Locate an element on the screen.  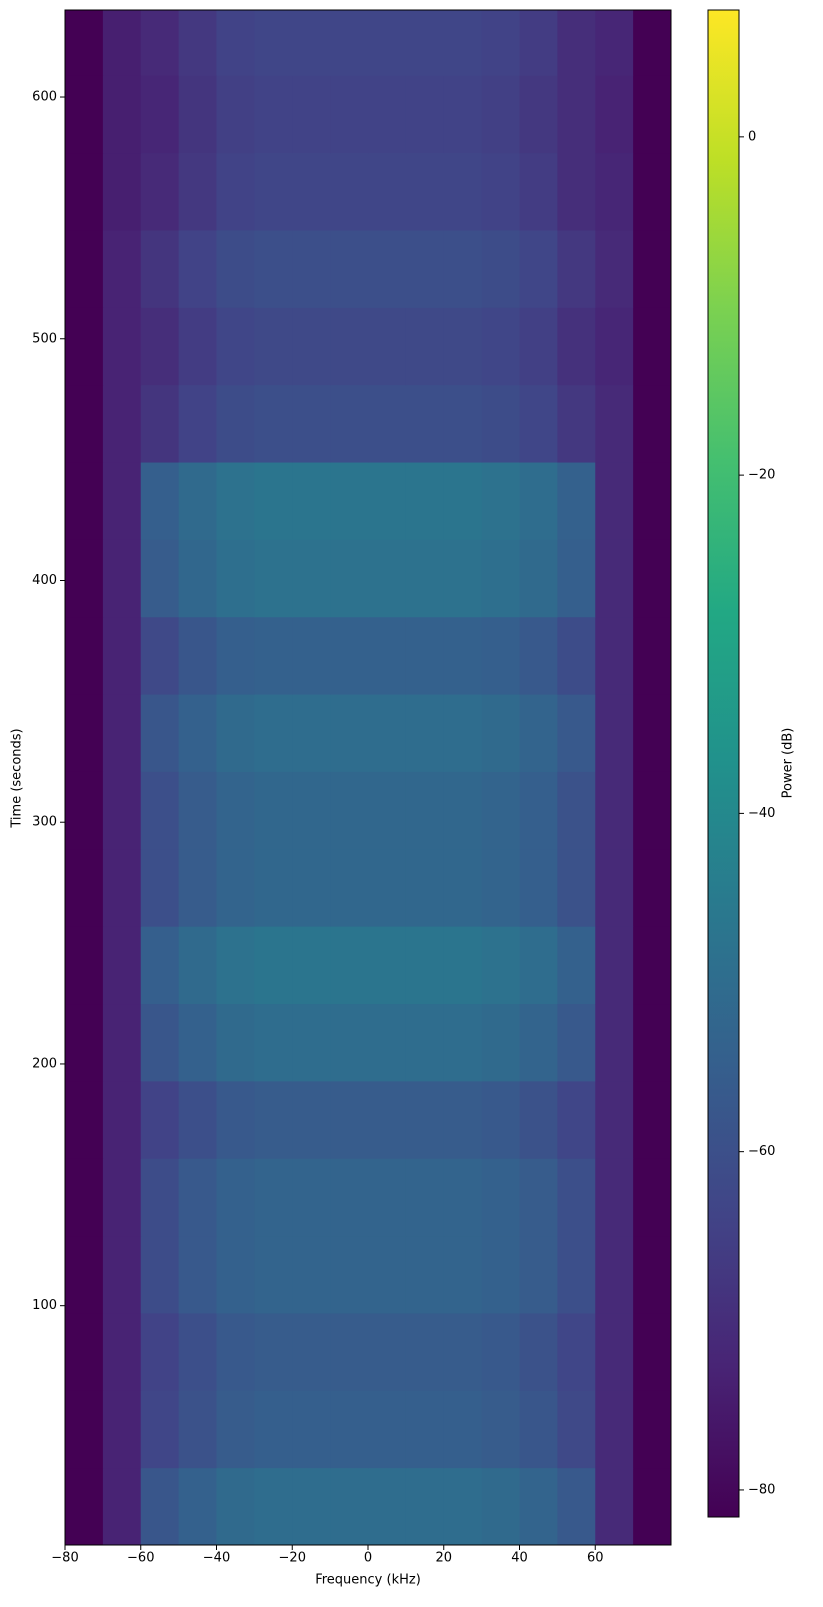
y-tick-label: 400 is located at coordinates (44, 580).